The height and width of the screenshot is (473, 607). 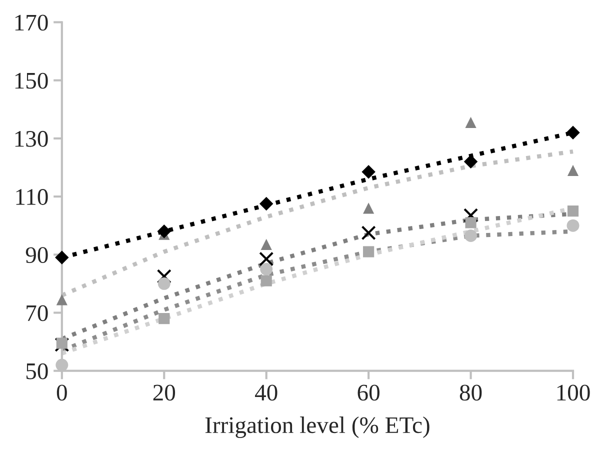 I want to click on y-tick-label: 150, so click(x=31, y=80).